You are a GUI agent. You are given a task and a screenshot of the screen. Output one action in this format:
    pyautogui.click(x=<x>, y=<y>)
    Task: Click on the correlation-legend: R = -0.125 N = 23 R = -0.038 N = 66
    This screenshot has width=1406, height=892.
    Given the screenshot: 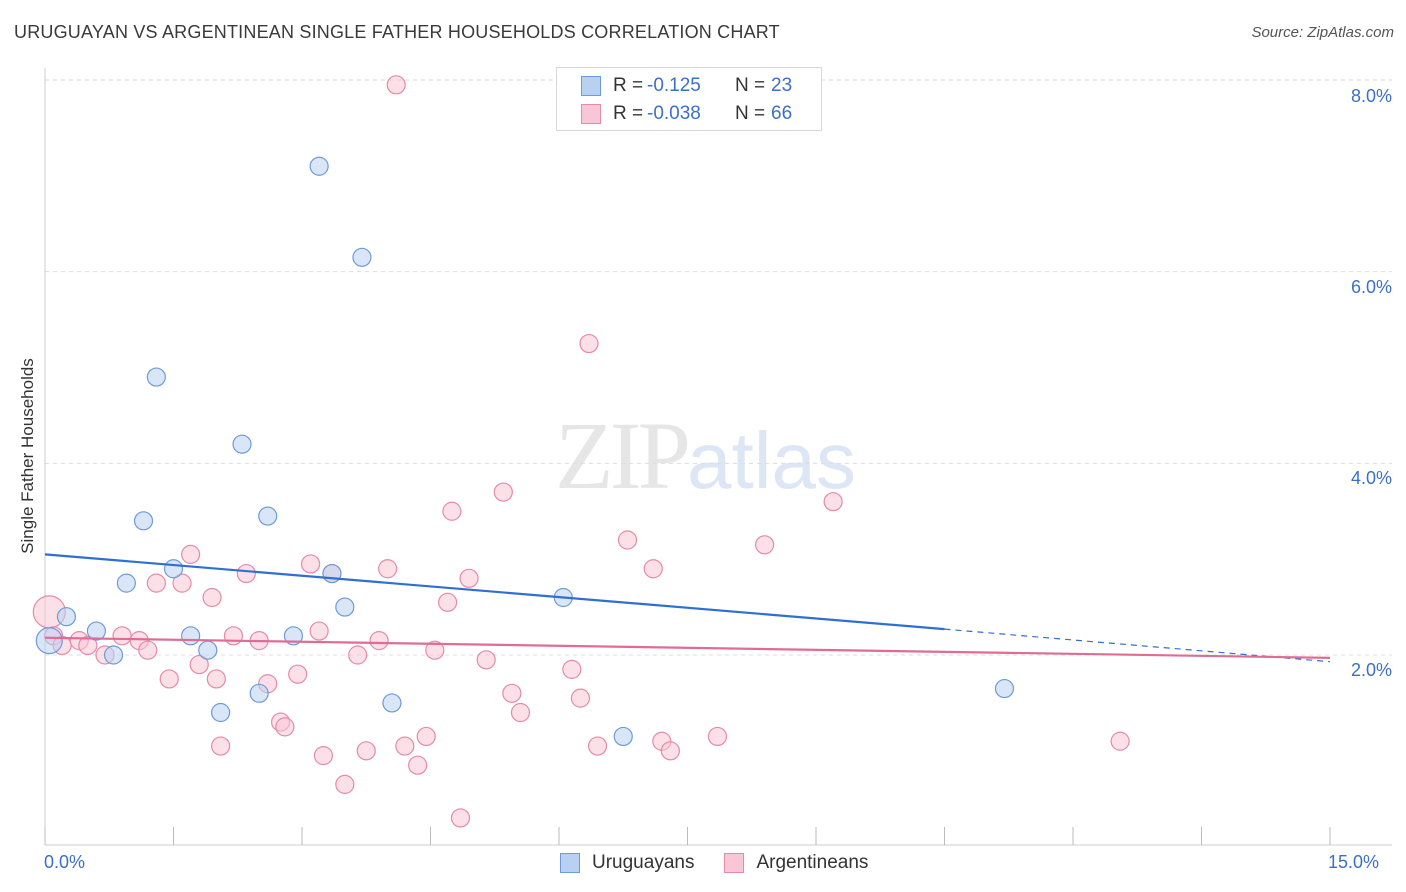 What is the action you would take?
    pyautogui.click(x=689, y=99)
    